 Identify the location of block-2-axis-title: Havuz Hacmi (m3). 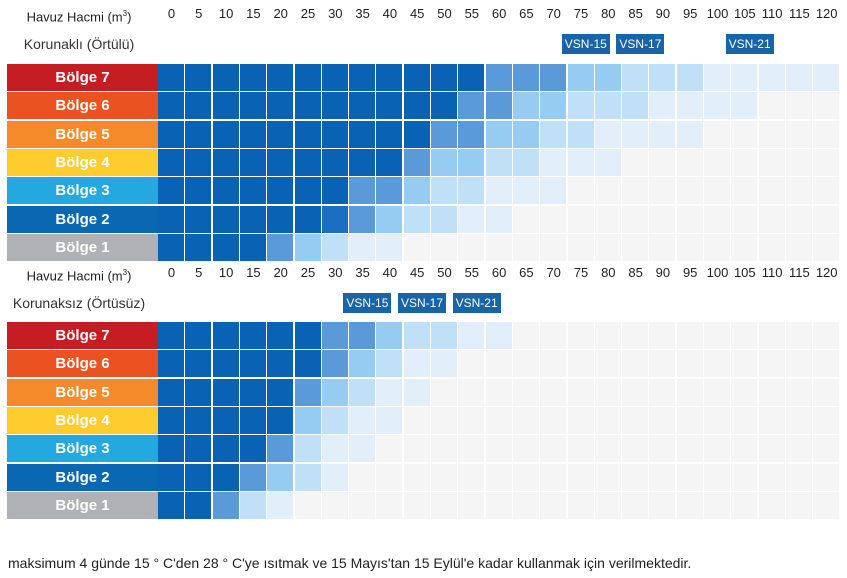
(79, 276).